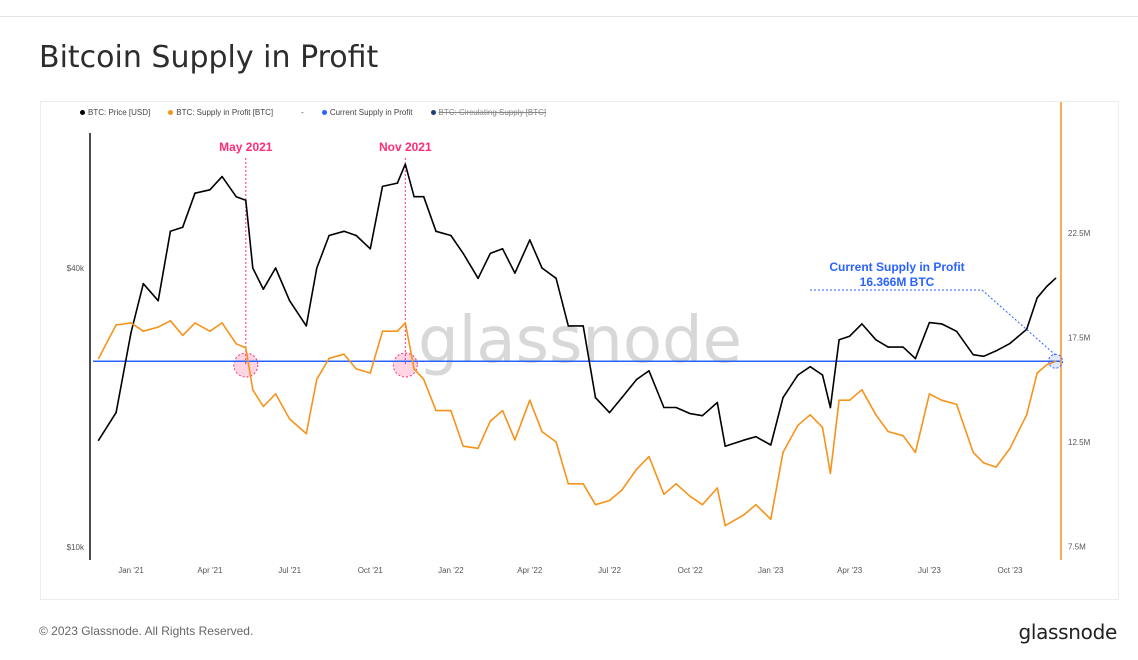 This screenshot has width=1138, height=660. Describe the element at coordinates (850, 570) in the screenshot. I see `x-axis-tick-label: Apr '23` at that location.